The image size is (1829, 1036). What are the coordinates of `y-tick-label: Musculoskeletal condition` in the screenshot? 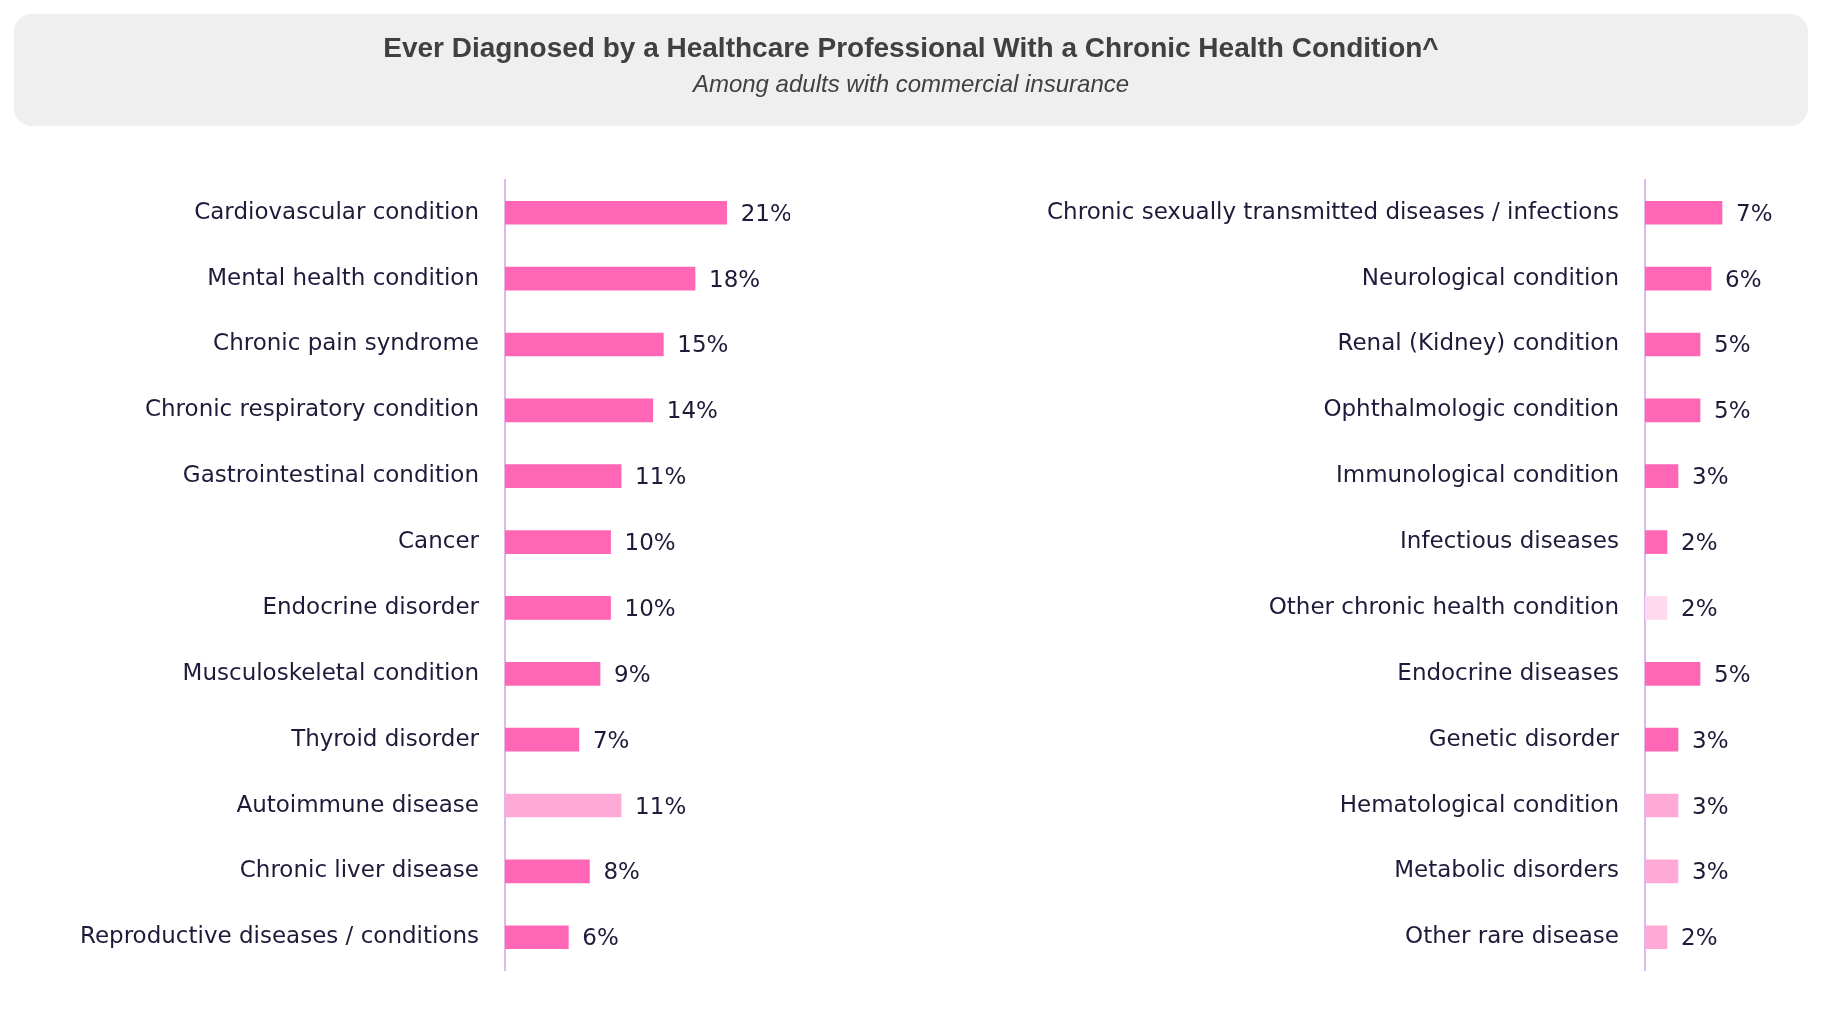 It's located at (330, 671).